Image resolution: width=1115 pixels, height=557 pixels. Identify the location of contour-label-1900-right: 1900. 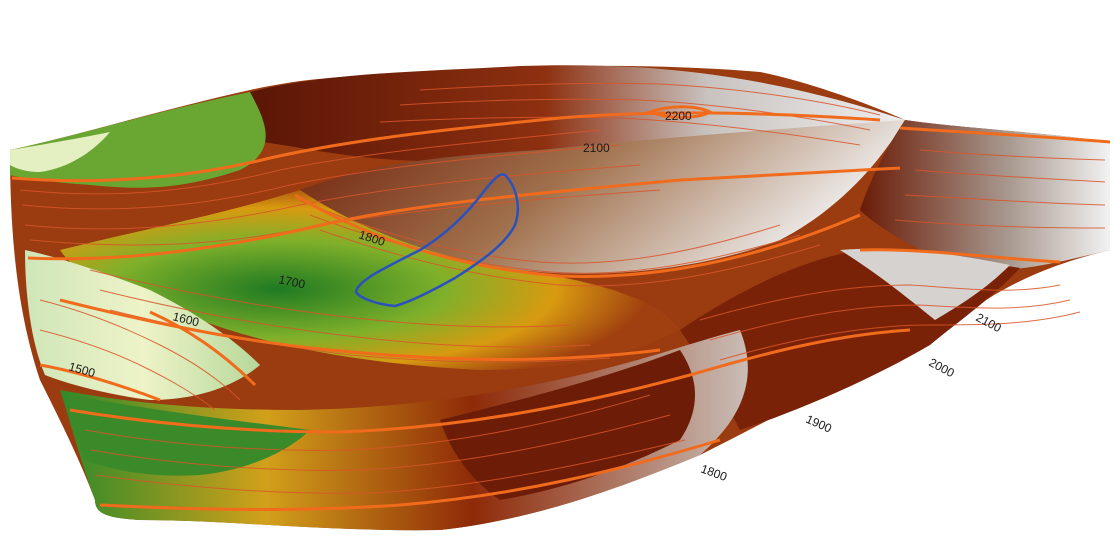
(819, 424).